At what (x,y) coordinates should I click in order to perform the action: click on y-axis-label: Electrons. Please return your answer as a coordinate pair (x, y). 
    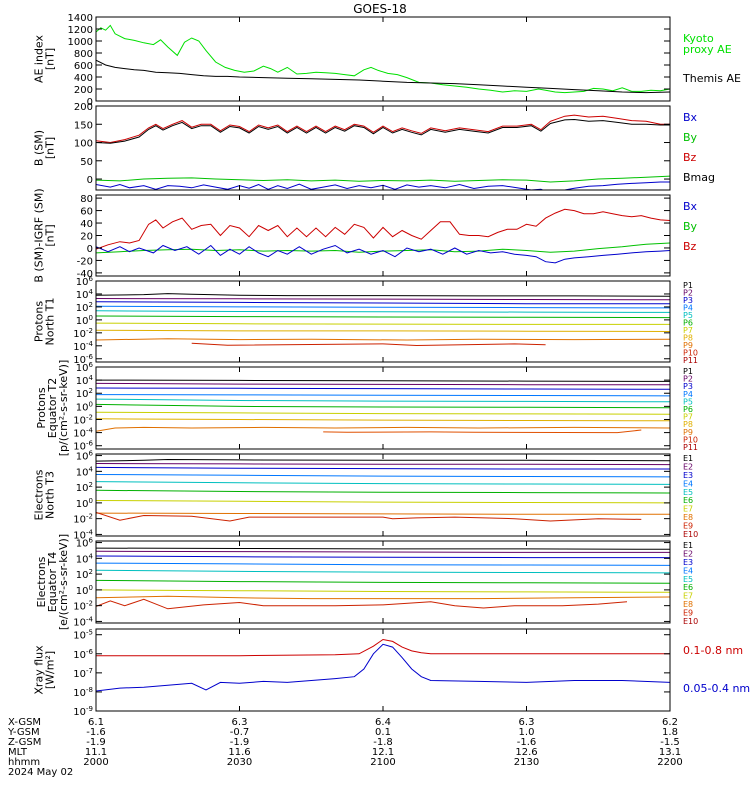
    Looking at the image, I should click on (41, 581).